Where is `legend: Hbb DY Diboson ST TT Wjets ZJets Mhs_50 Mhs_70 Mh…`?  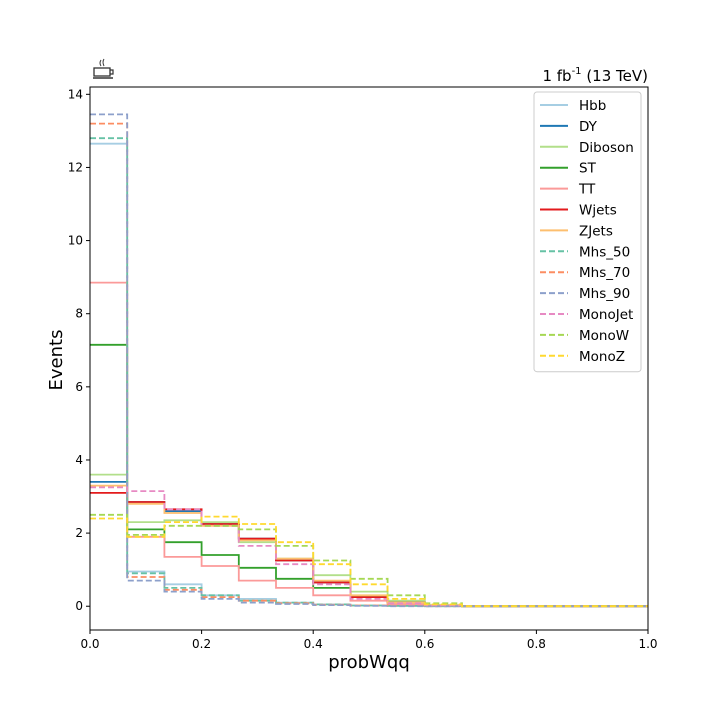
legend: Hbb DY Diboson ST TT Wjets ZJets Mhs_50 Mhs_70 Mh… is located at coordinates (587, 232).